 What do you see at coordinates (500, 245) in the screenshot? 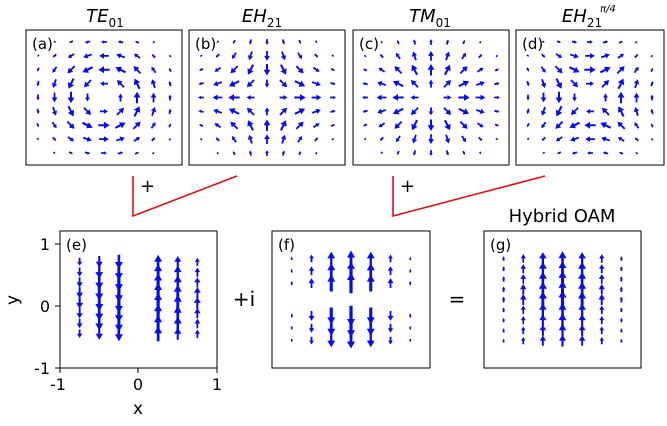
I see `panel-label-g: (g)` at bounding box center [500, 245].